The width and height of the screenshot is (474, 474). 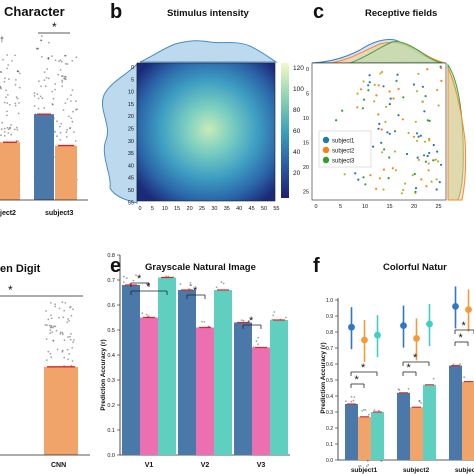 What do you see at coordinates (54, 27) in the screenshot?
I see `panel-a-sig: *` at bounding box center [54, 27].